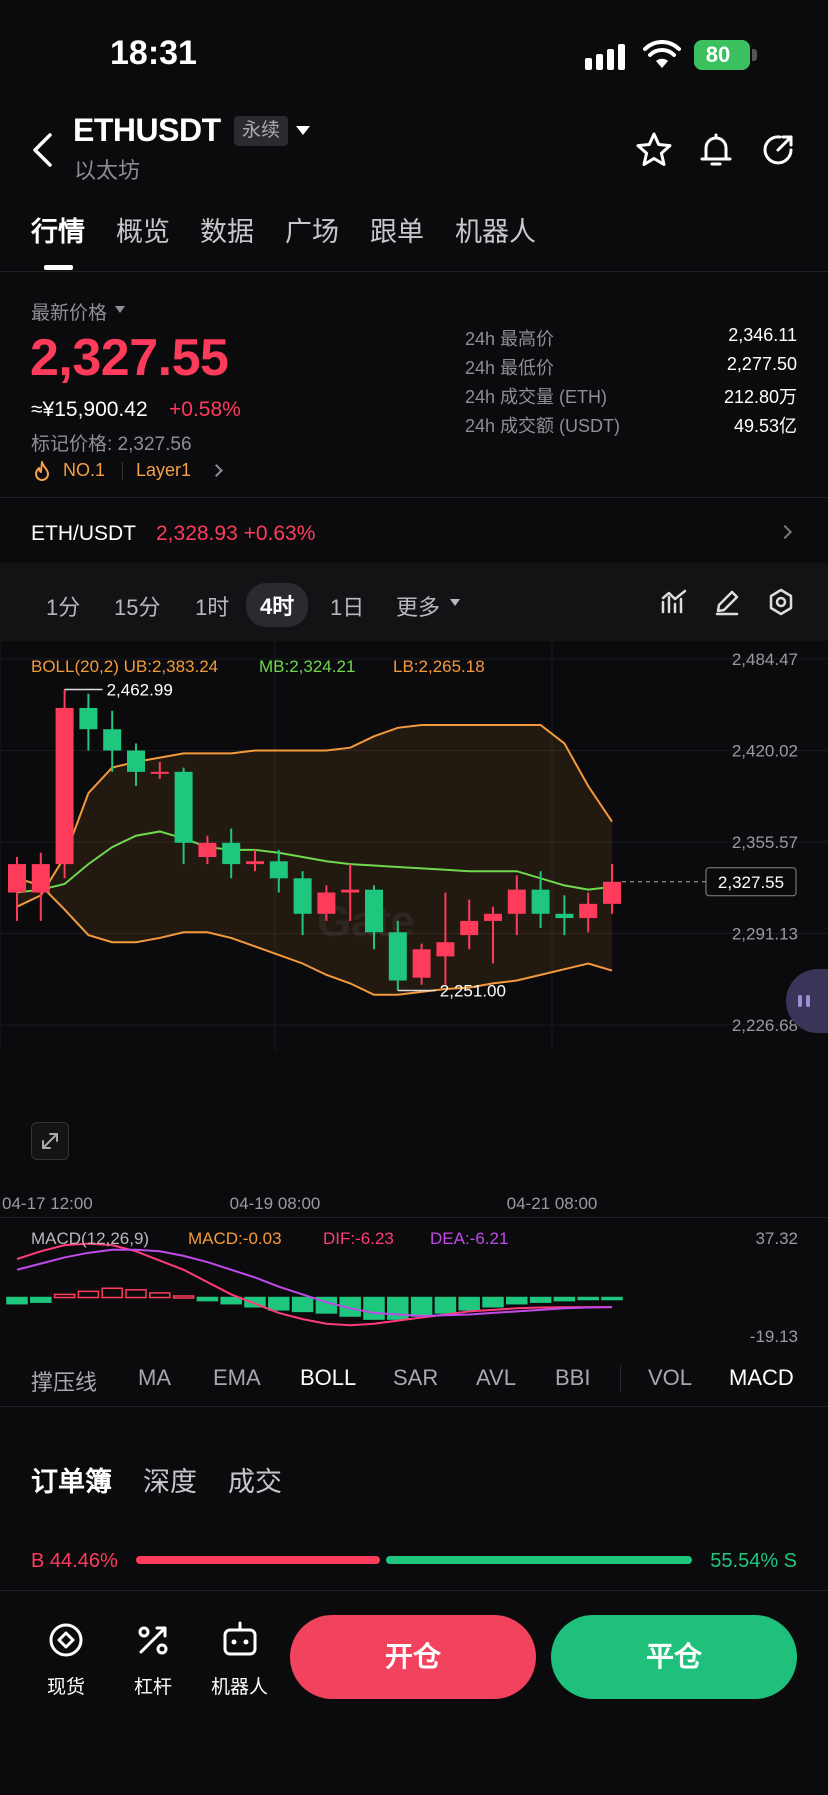 This screenshot has width=828, height=1795. I want to click on macd-ytick-top: 37.32, so click(776, 1238).